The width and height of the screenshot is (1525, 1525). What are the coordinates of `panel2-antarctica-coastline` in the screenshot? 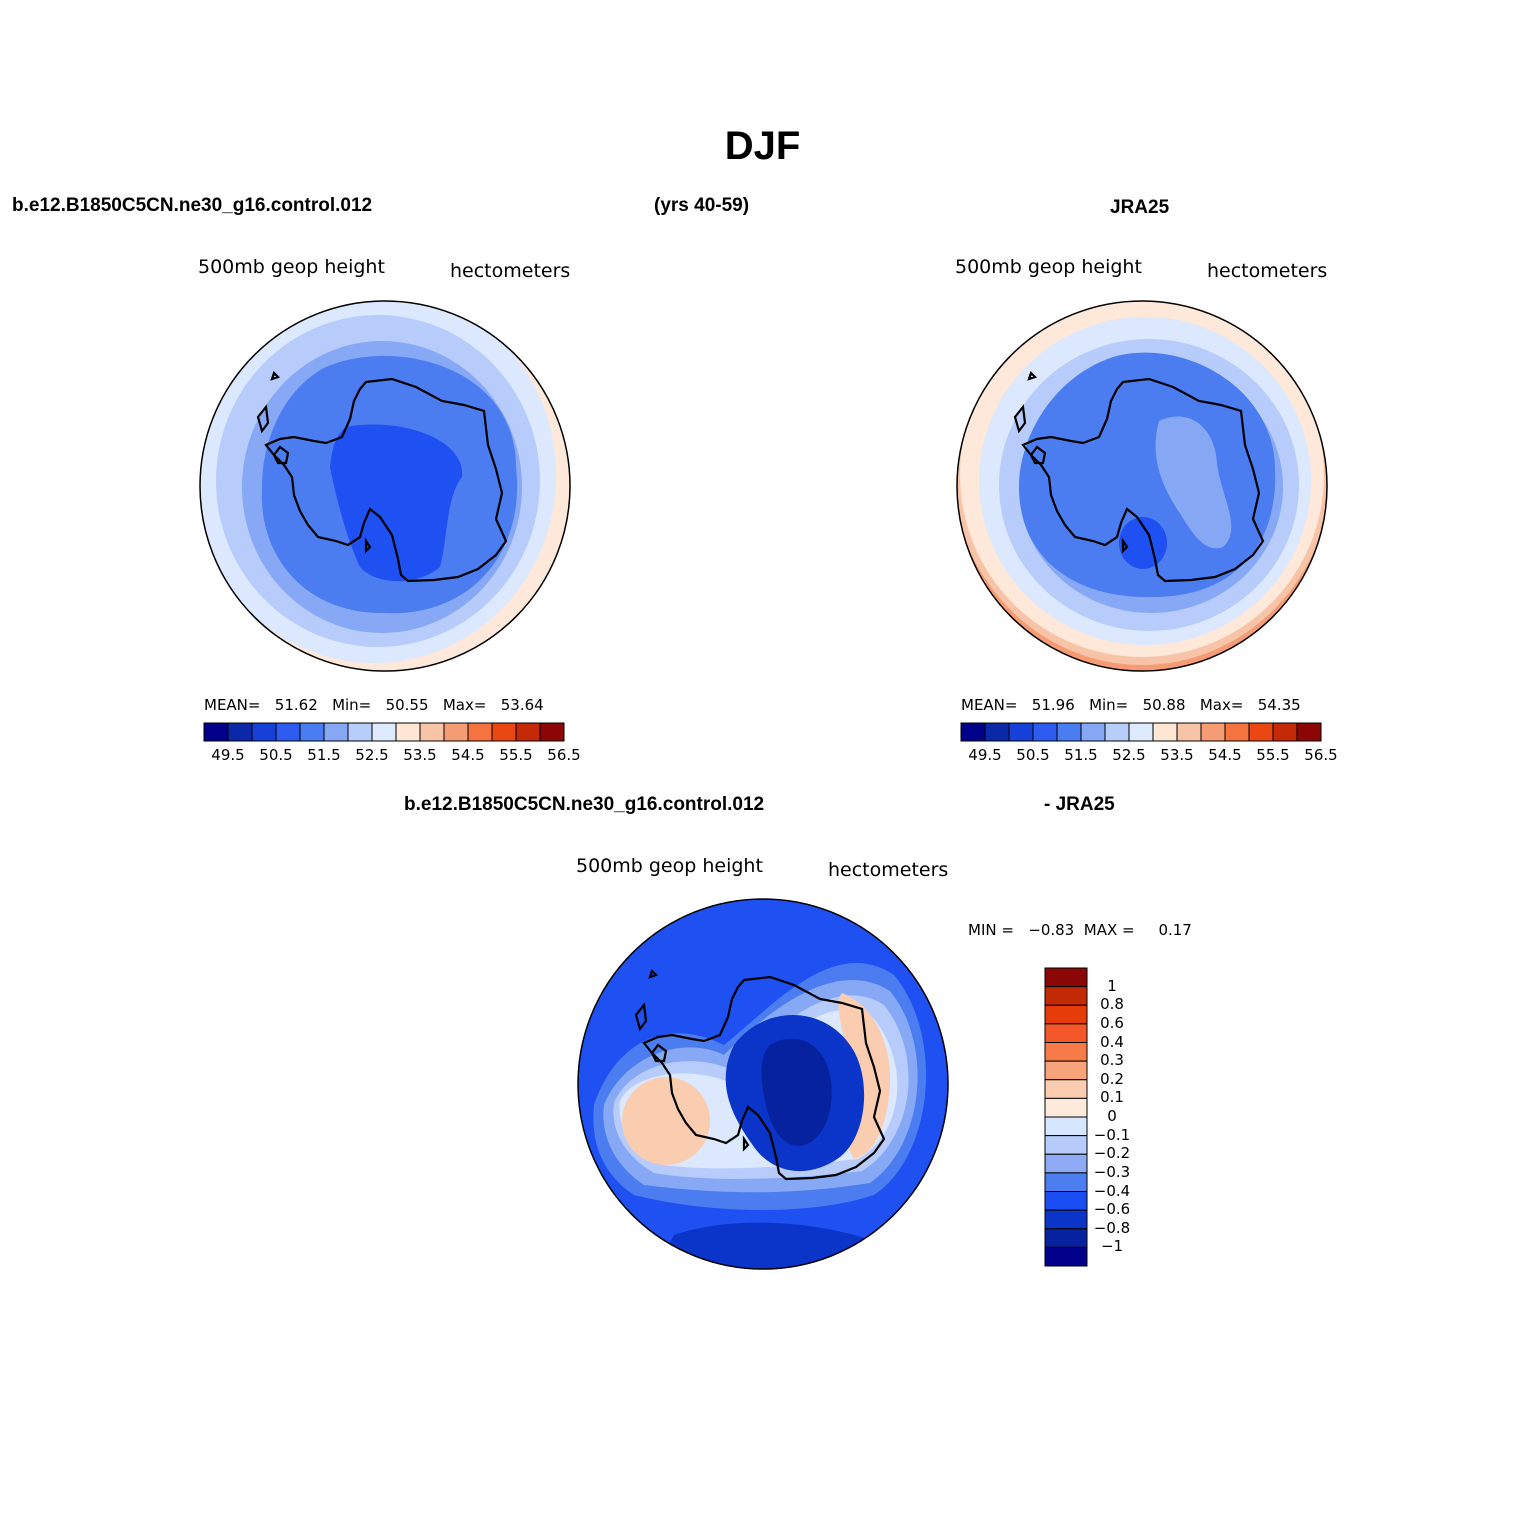 It's located at (1139, 476).